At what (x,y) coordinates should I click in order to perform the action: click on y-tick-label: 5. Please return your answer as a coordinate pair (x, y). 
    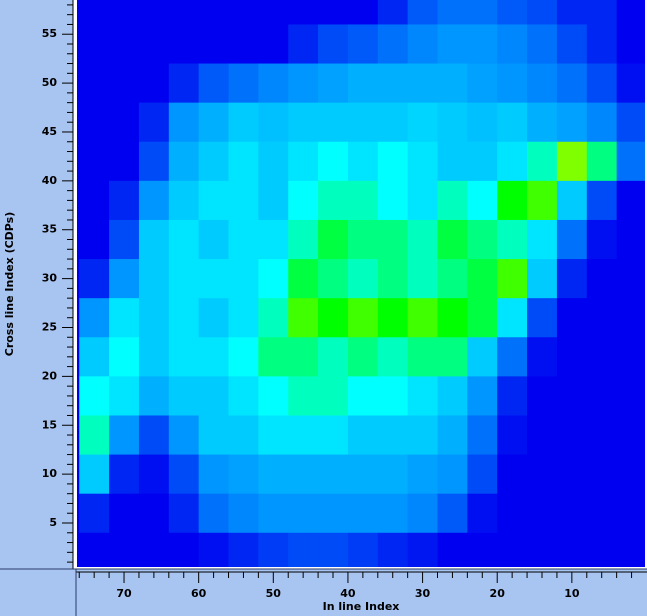
    Looking at the image, I should click on (53, 522).